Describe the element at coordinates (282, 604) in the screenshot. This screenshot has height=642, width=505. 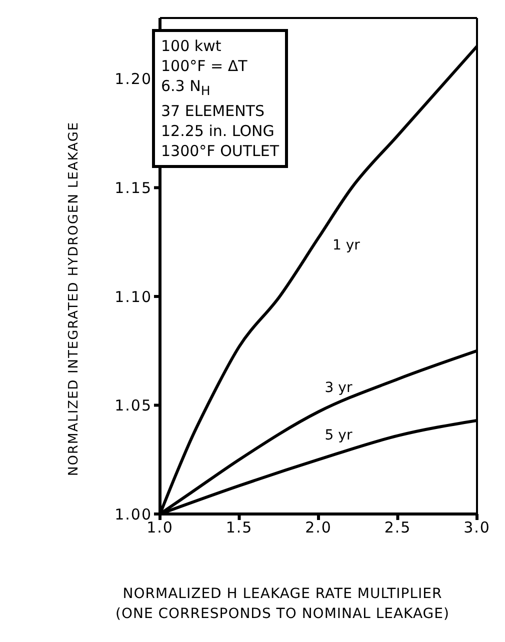
I see `x-axis-title: NORMALIZED H LEAKAGE RATE MULTIPLIER (ONE CORRESPONDS TO NOMINAL LEAKAGE)` at that location.